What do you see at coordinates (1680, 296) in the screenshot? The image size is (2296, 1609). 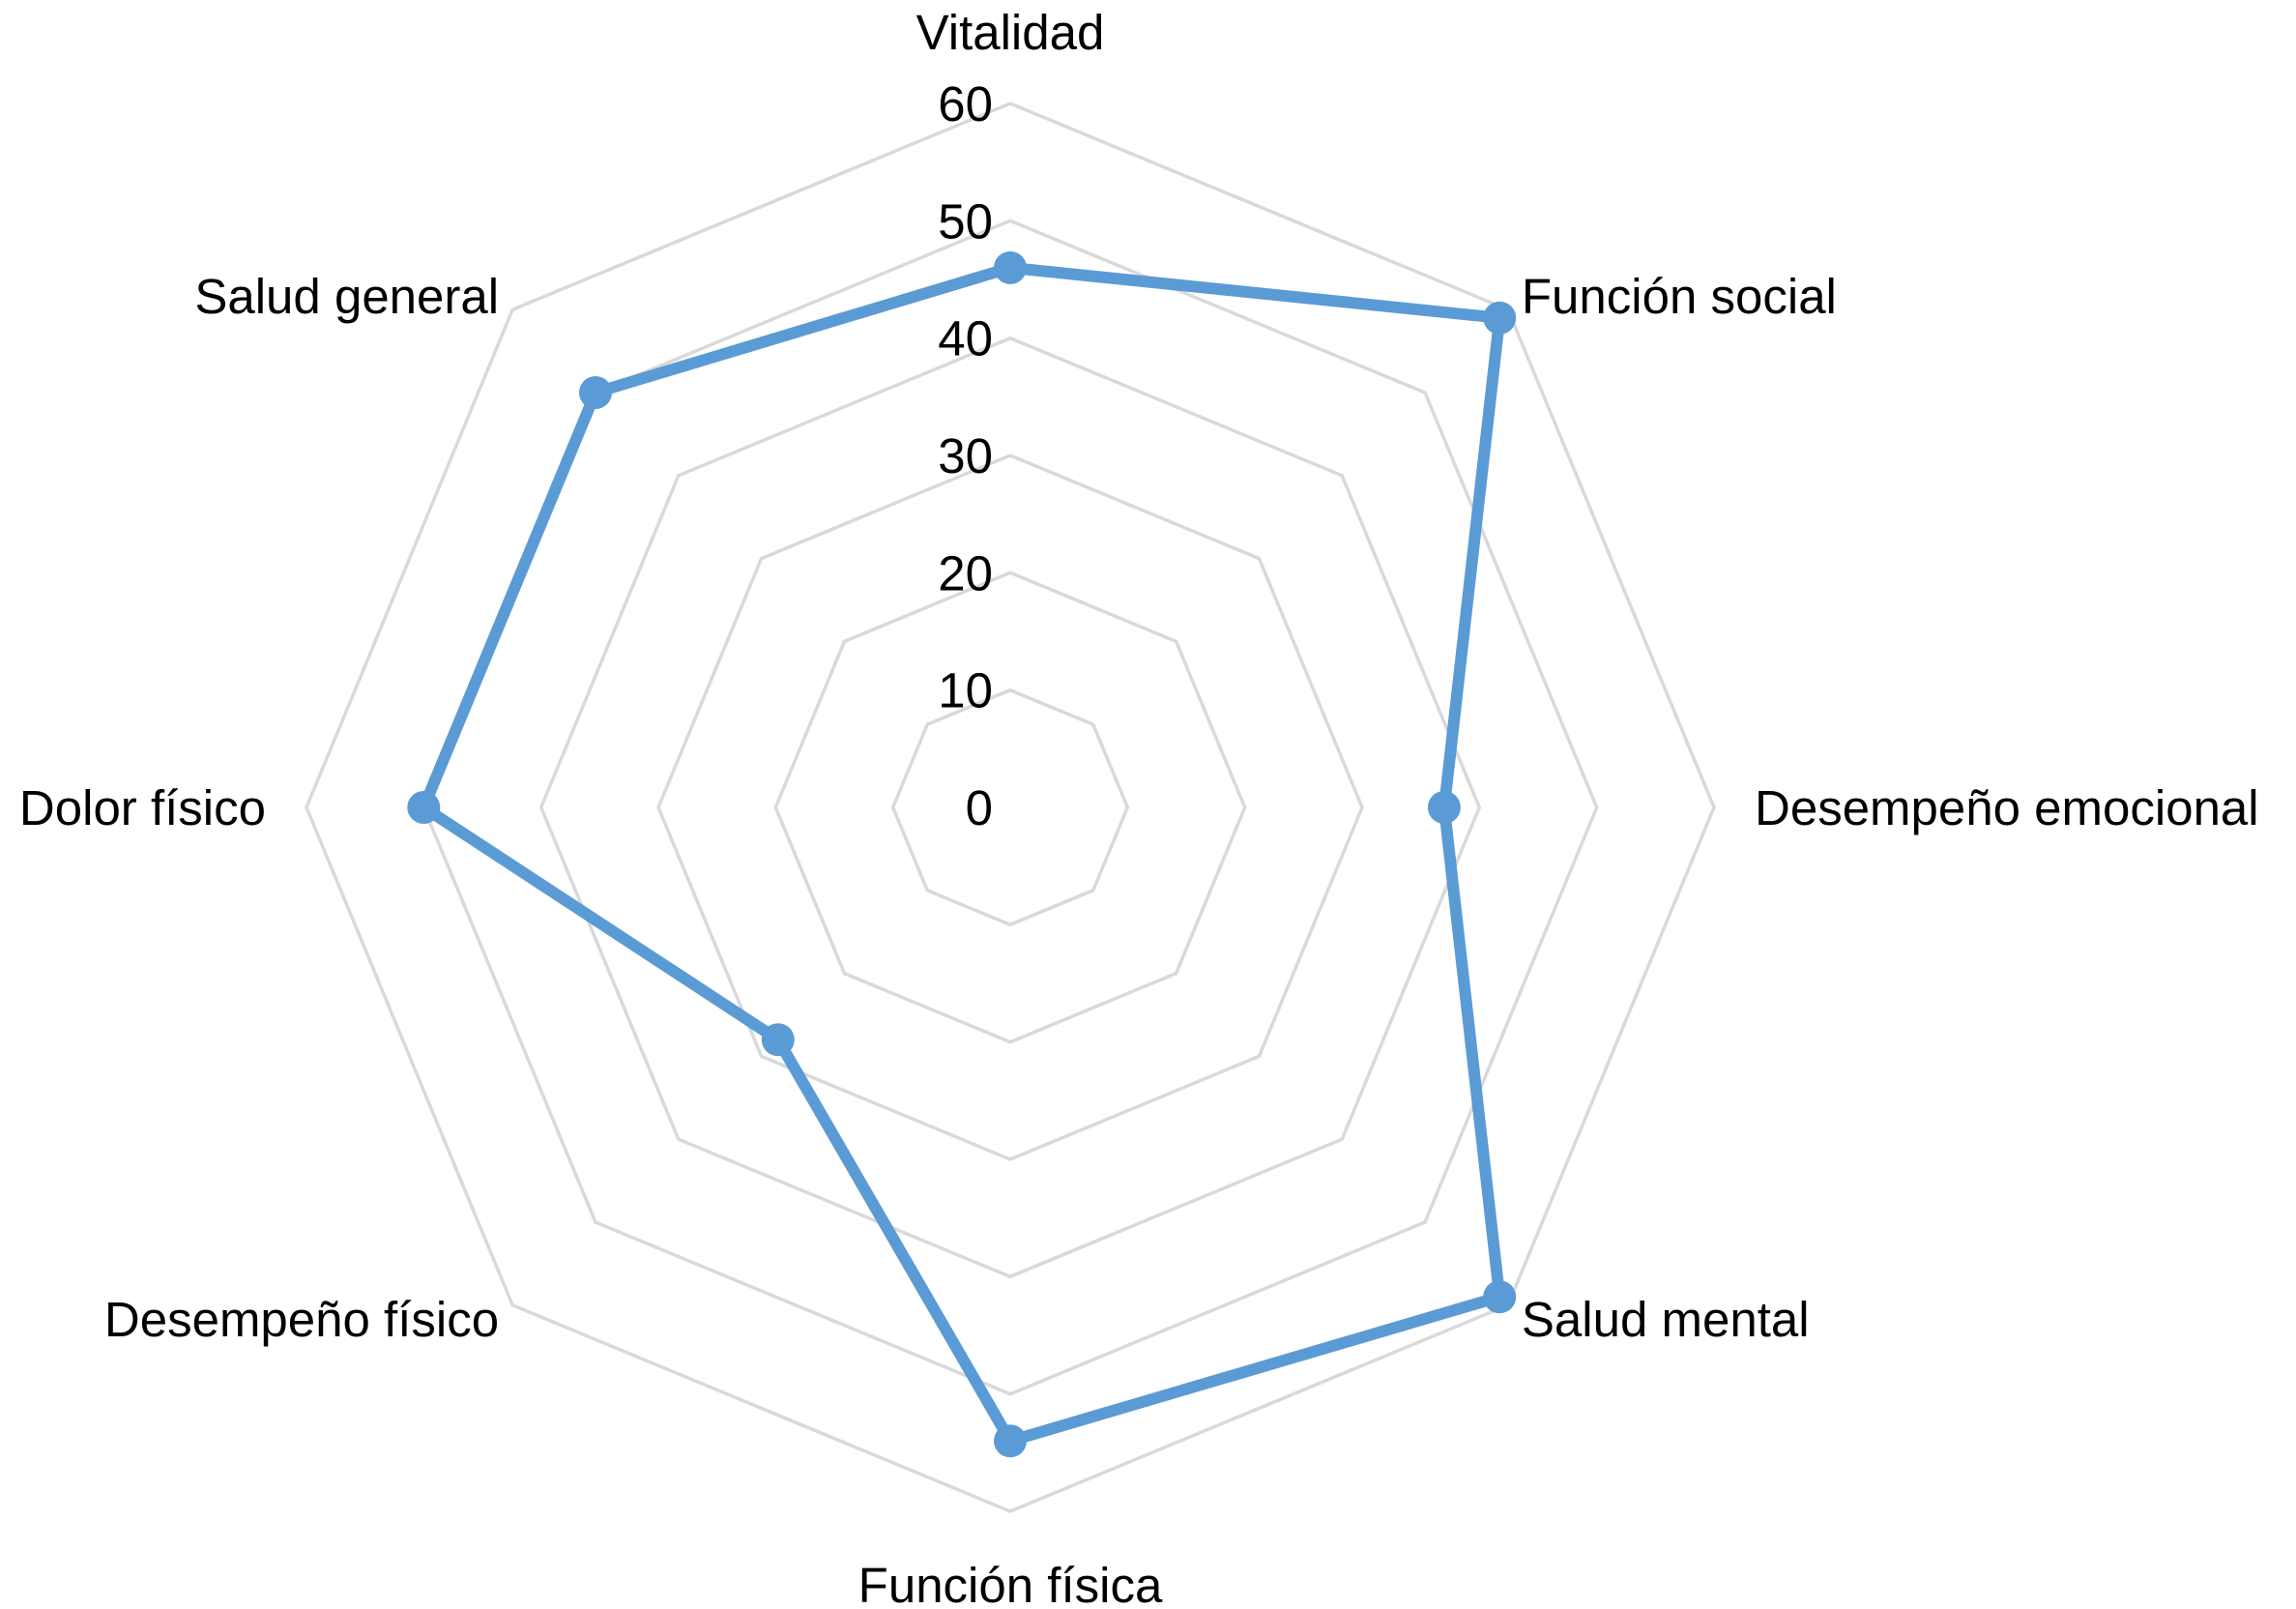 I see `category-label: Función social` at bounding box center [1680, 296].